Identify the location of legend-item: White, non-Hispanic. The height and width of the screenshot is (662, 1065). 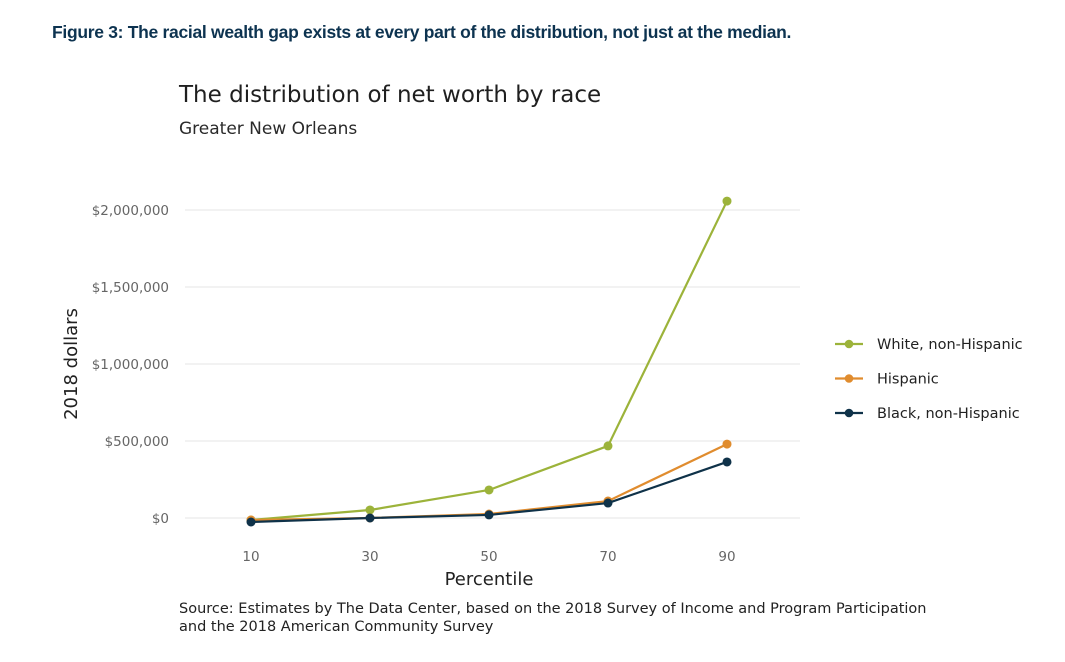
(929, 345).